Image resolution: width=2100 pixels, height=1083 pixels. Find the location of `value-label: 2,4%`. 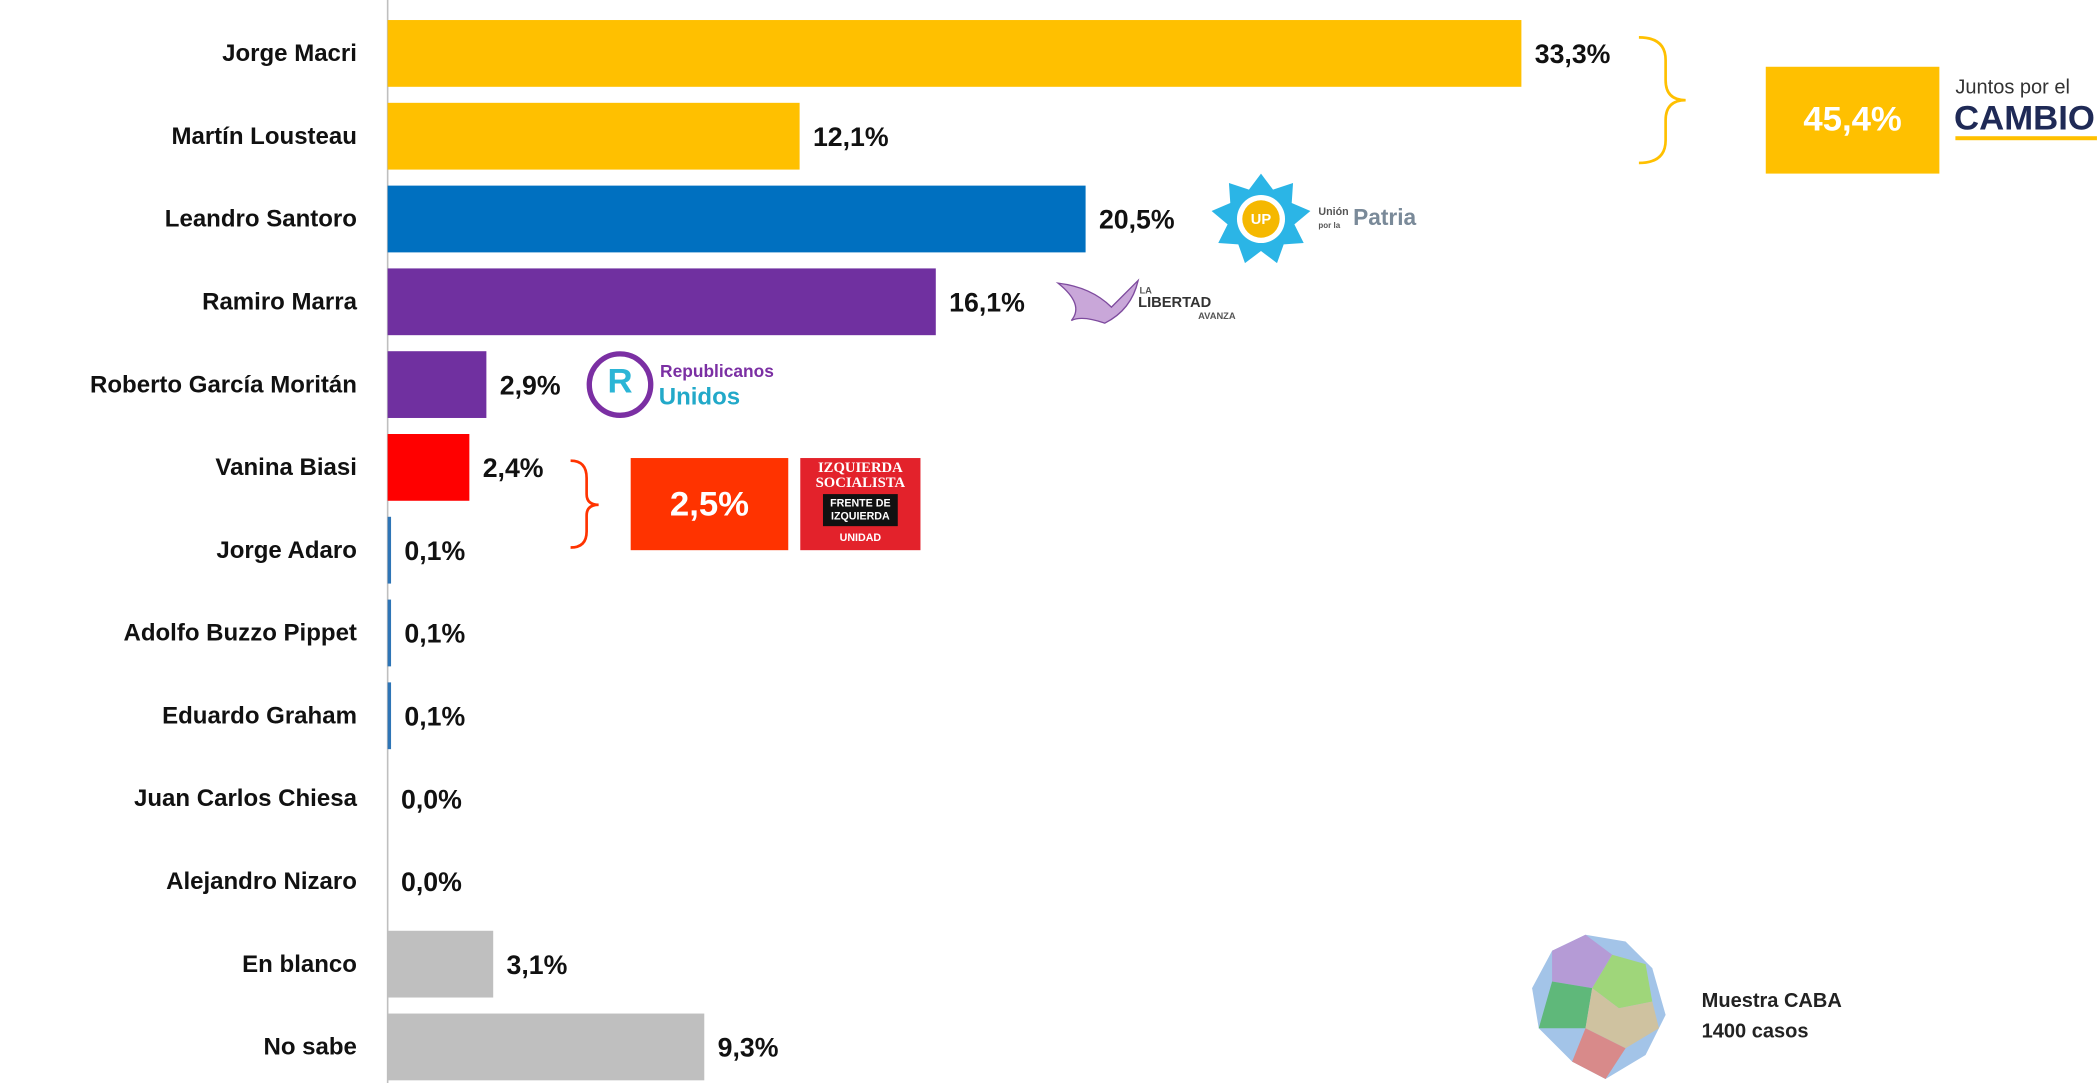

value-label: 2,4% is located at coordinates (513, 468).